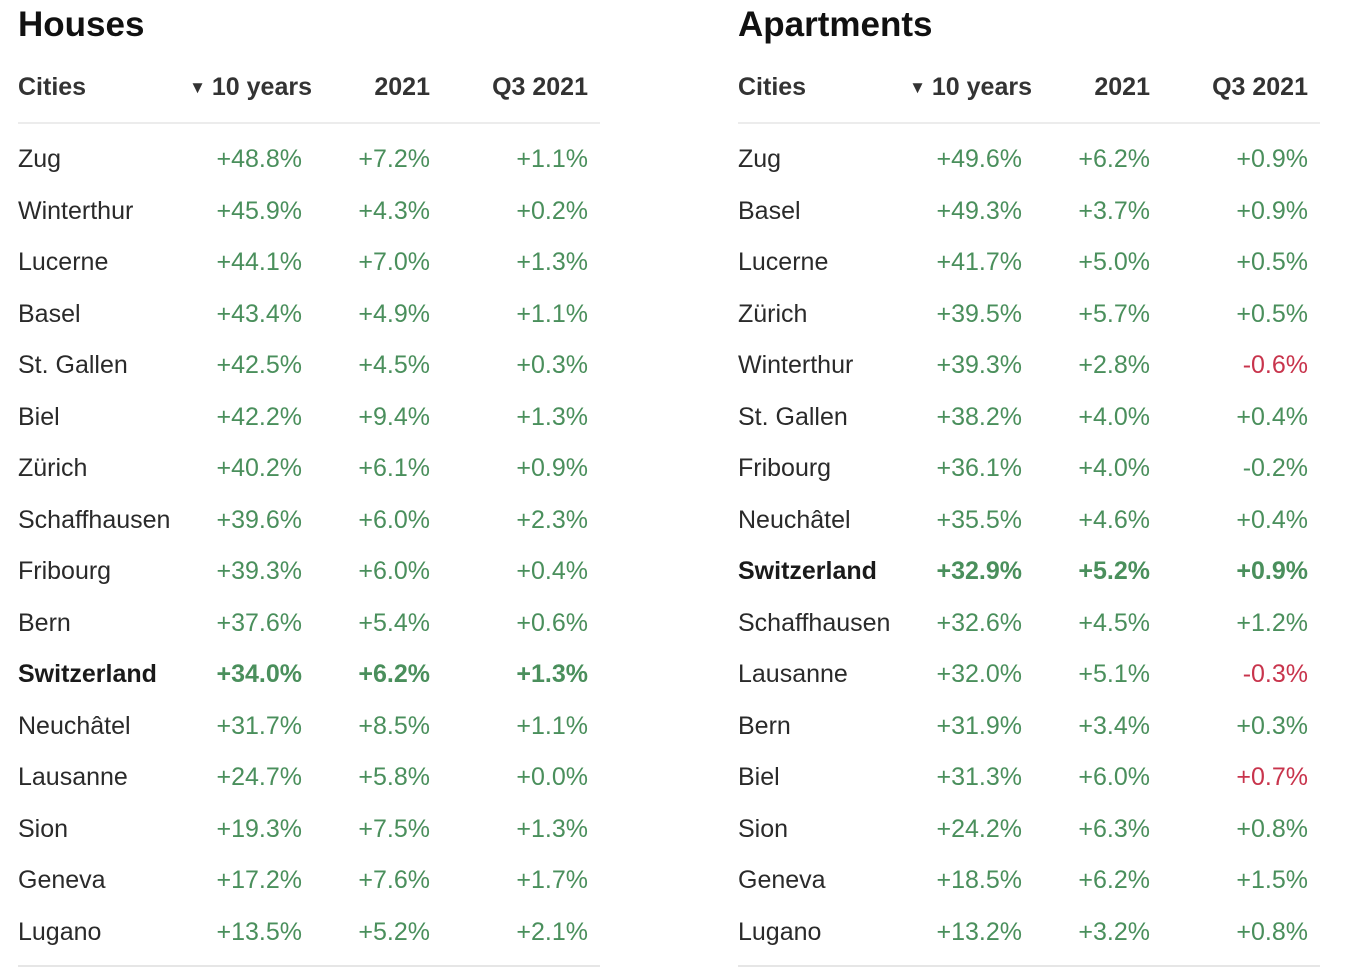 This screenshot has width=1360, height=973. I want to click on table-row: Neuchâtel +35.5% +4.6% +0.4%, so click(1020, 521).